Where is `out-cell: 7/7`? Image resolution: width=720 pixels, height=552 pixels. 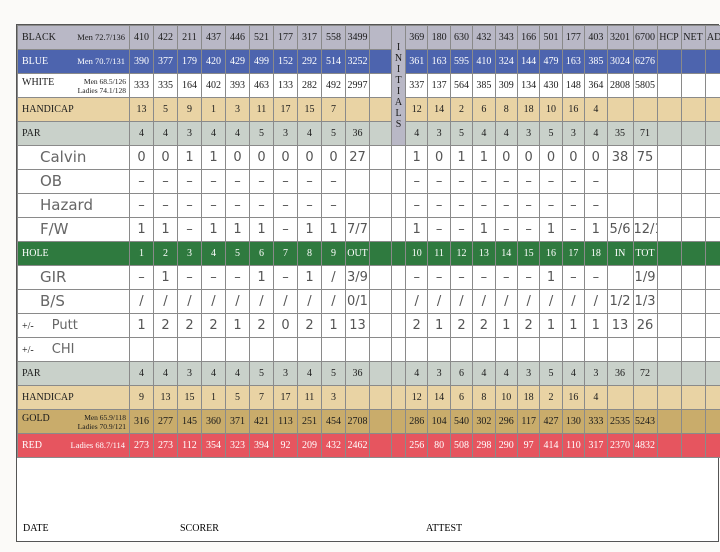 out-cell: 7/7 is located at coordinates (357, 229).